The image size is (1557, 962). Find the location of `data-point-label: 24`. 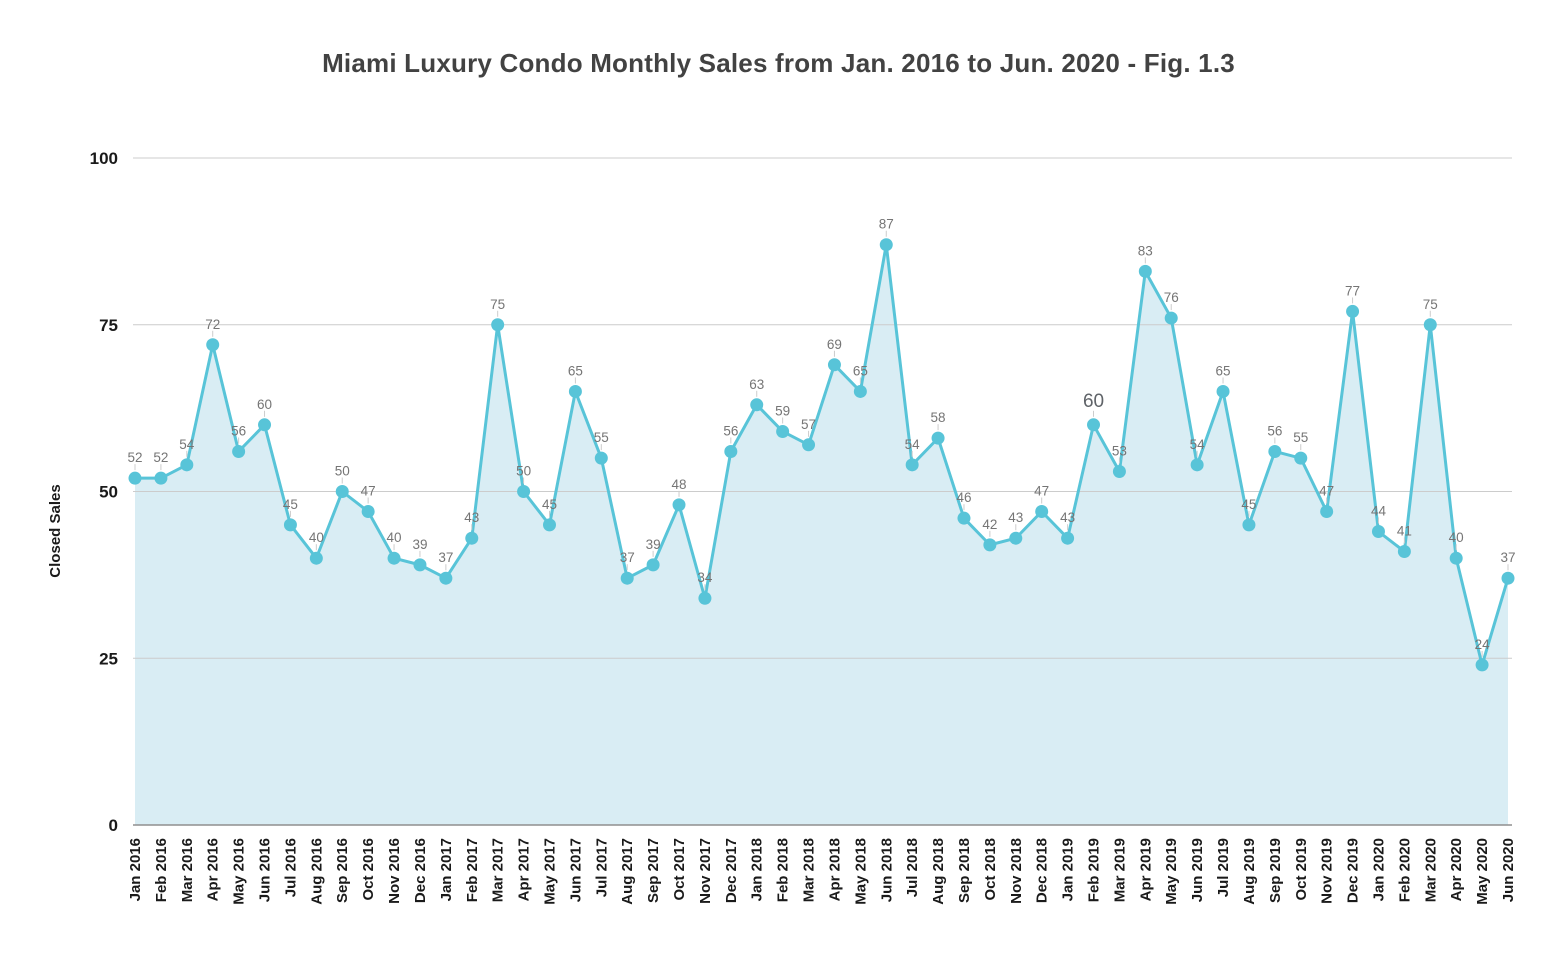

data-point-label: 24 is located at coordinates (1483, 644).